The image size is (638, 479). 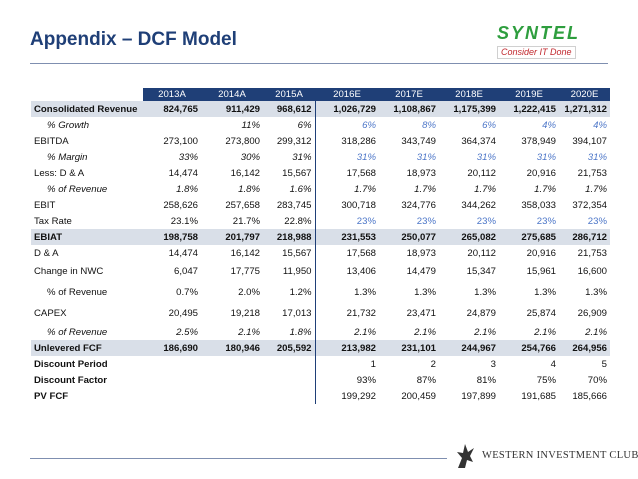 I want to click on cell: 344,262, so click(x=478, y=205).